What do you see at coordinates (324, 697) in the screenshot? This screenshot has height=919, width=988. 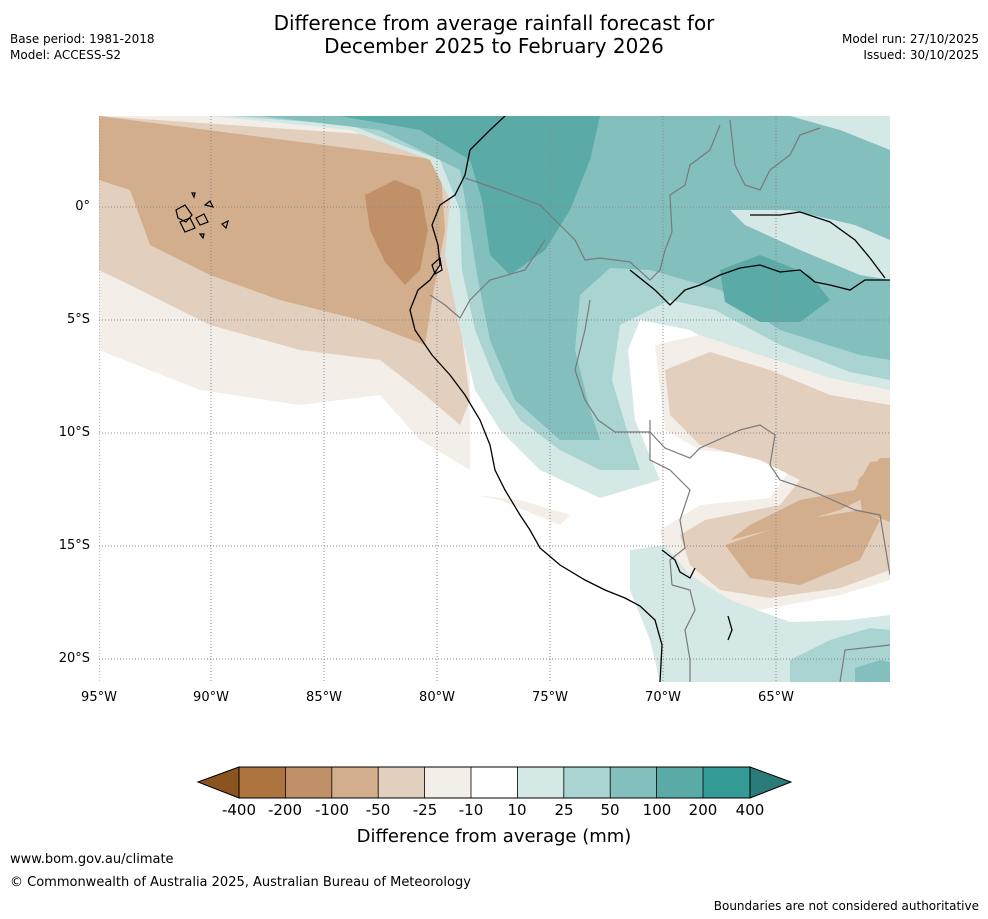 I see `lon-label-85w: 85°W` at bounding box center [324, 697].